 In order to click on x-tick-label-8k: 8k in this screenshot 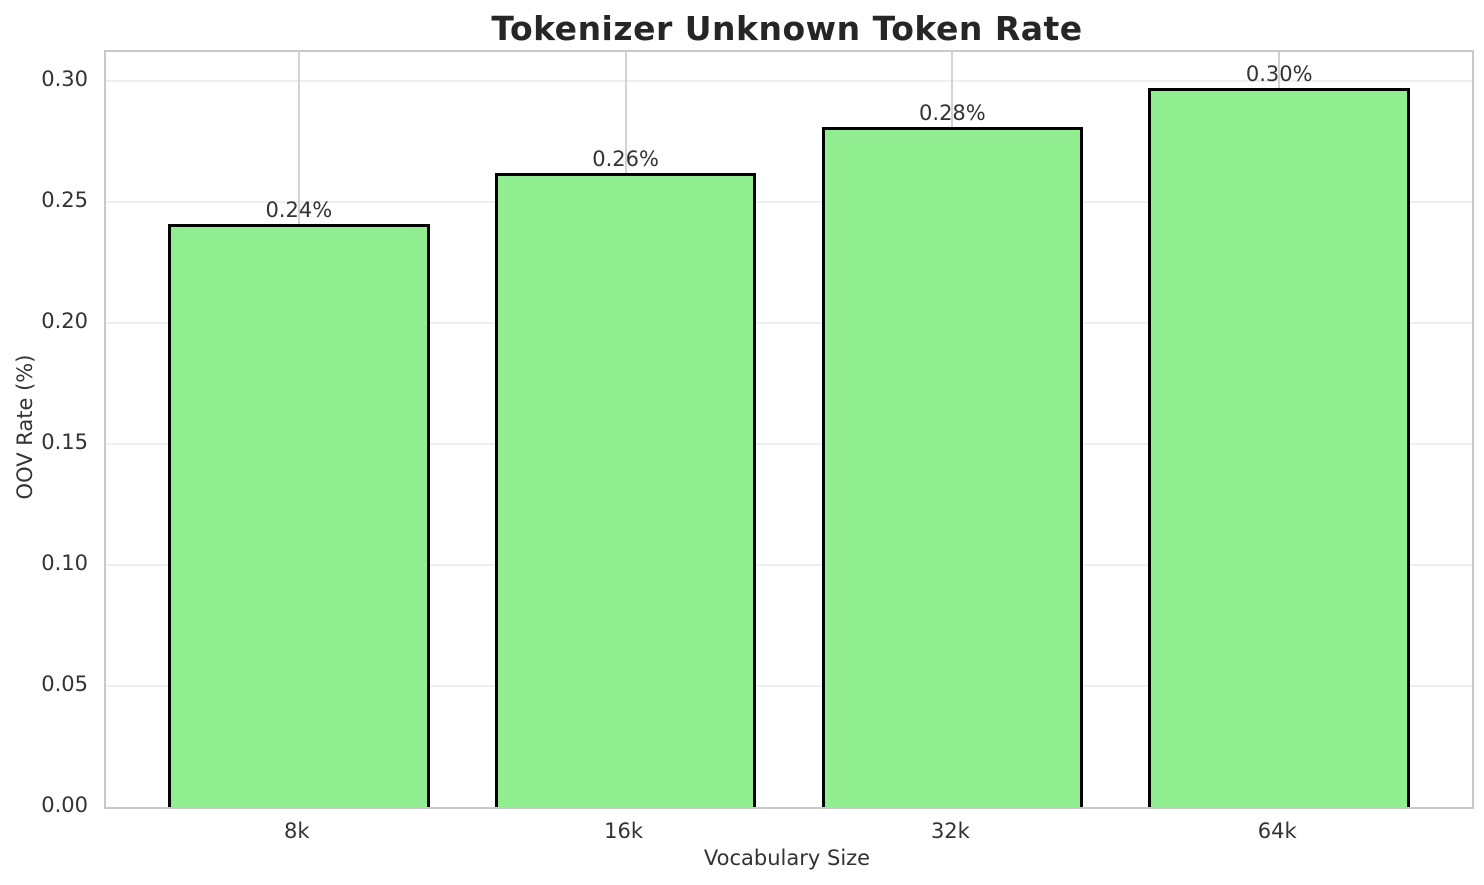, I will do `click(297, 831)`.